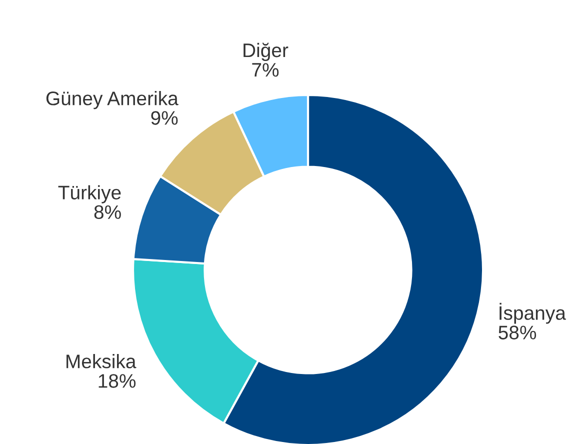 This screenshot has width=572, height=444. I want to click on data-label: 58%, so click(517, 333).